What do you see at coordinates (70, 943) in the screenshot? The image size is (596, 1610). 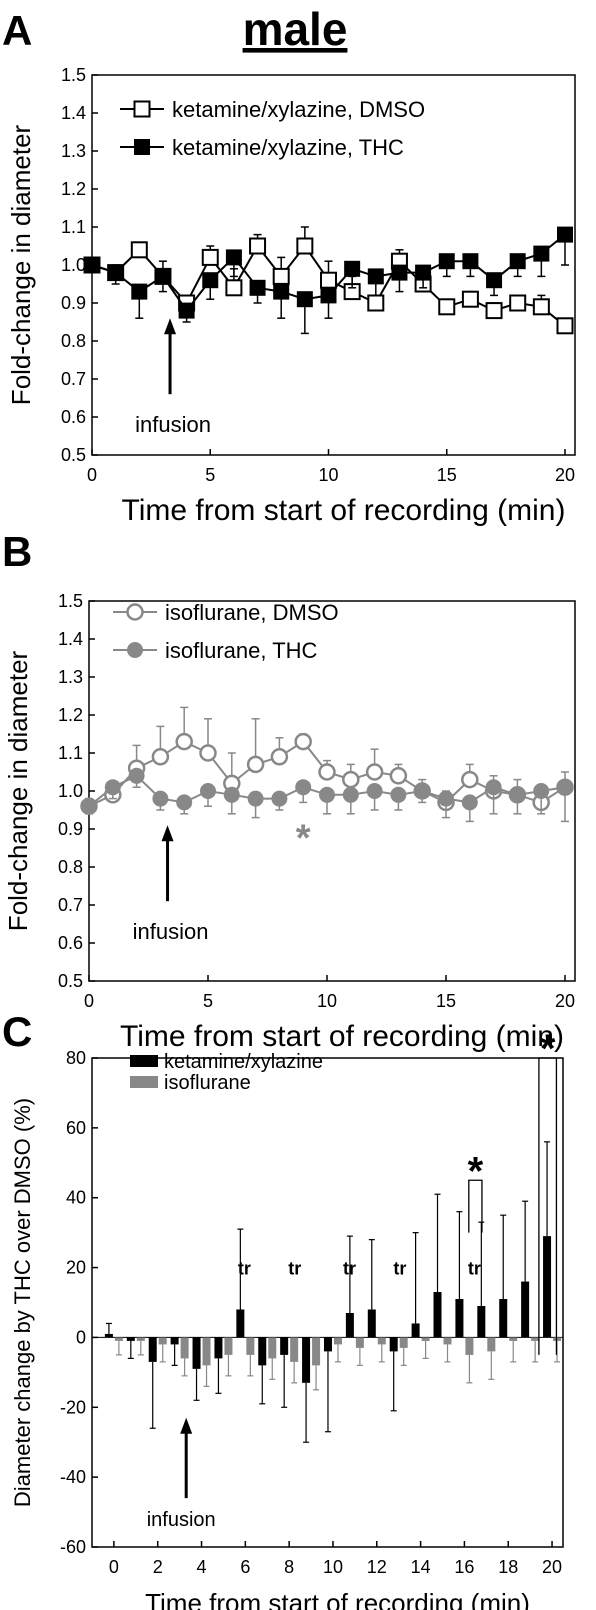 I see `y-tick-label: 0.6` at bounding box center [70, 943].